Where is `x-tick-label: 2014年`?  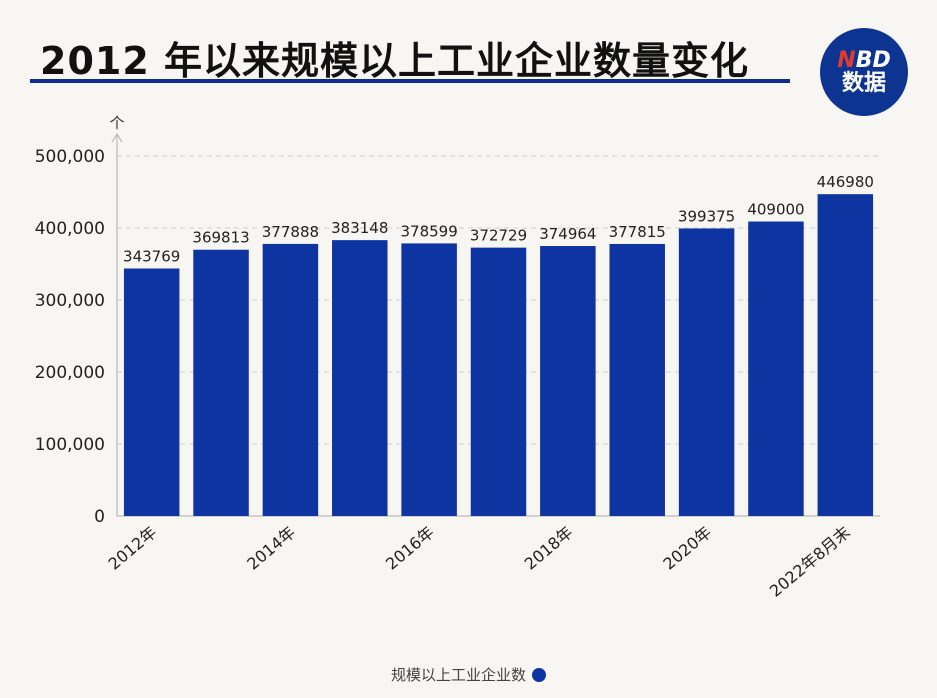
x-tick-label: 2014年 is located at coordinates (271, 548).